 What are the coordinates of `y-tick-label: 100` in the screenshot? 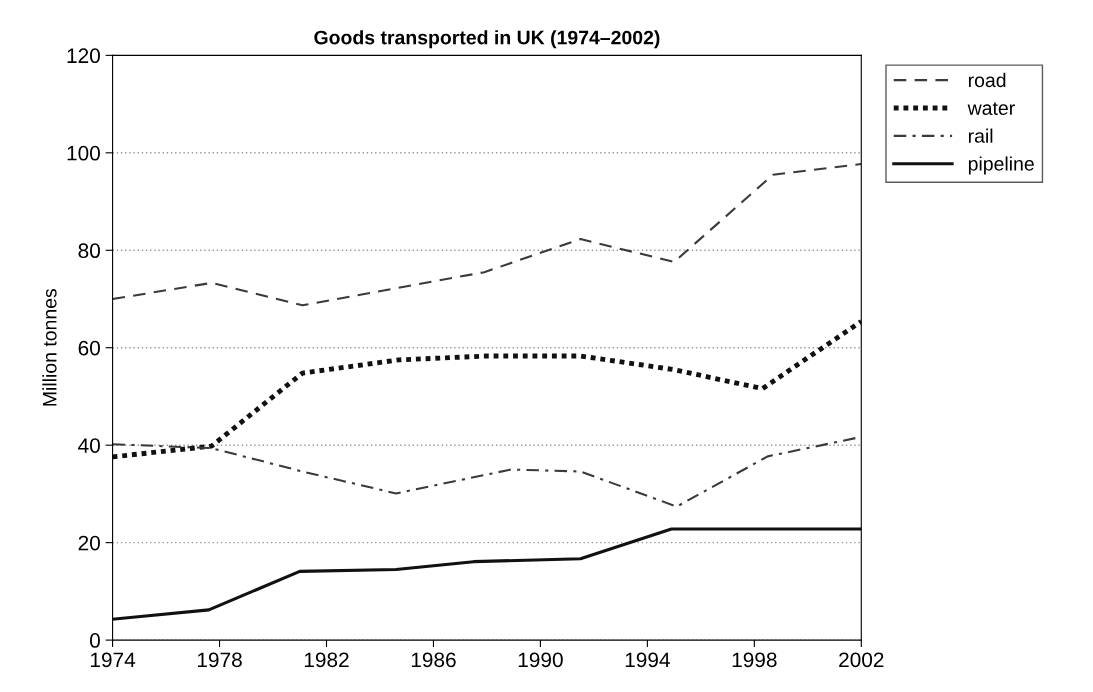 It's located at (83, 153).